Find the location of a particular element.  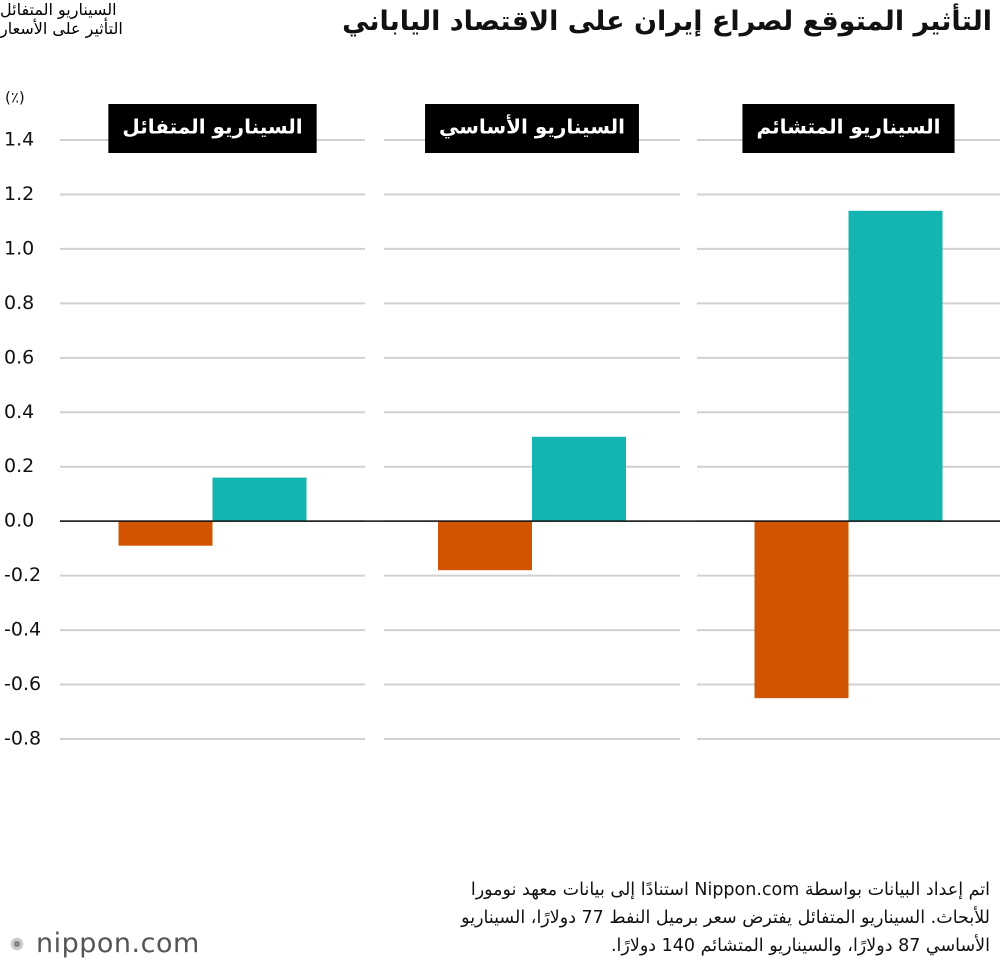

category-label: السيناريو المتفائل is located at coordinates (212, 127).